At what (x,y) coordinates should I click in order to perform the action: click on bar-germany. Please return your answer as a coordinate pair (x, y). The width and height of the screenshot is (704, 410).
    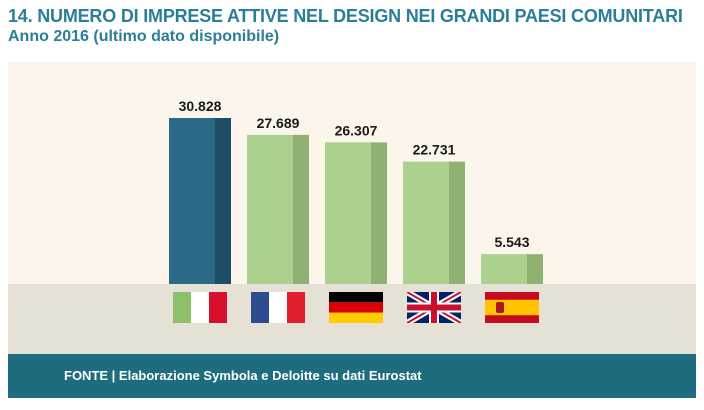
    Looking at the image, I should click on (356, 213).